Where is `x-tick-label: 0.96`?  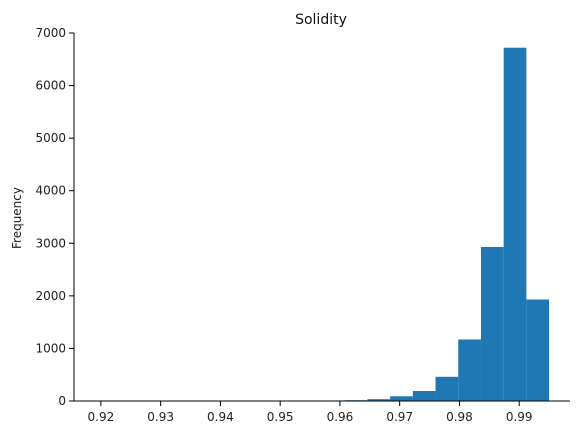 x-tick-label: 0.96 is located at coordinates (340, 417).